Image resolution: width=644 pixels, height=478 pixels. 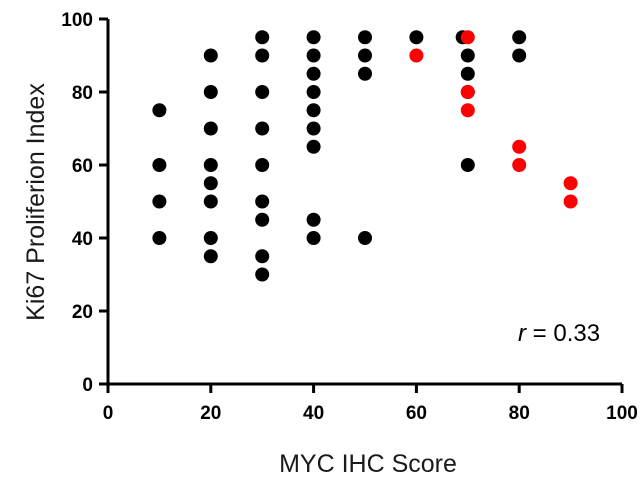 What do you see at coordinates (87, 385) in the screenshot?
I see `y-tick-label: 0` at bounding box center [87, 385].